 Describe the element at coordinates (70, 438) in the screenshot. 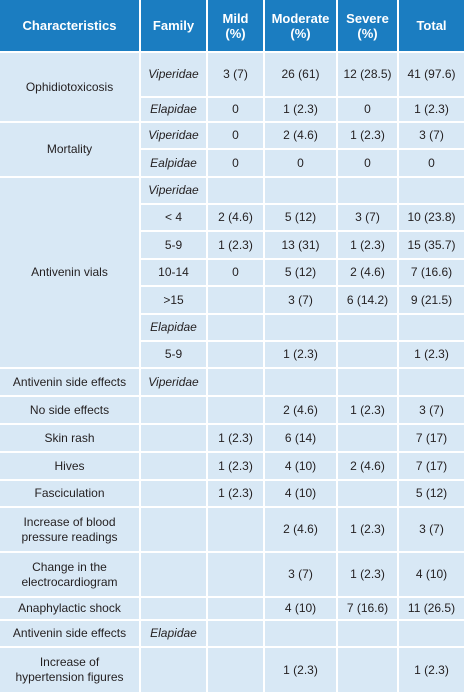

I see `characteristic-cell: Skin rash` at that location.